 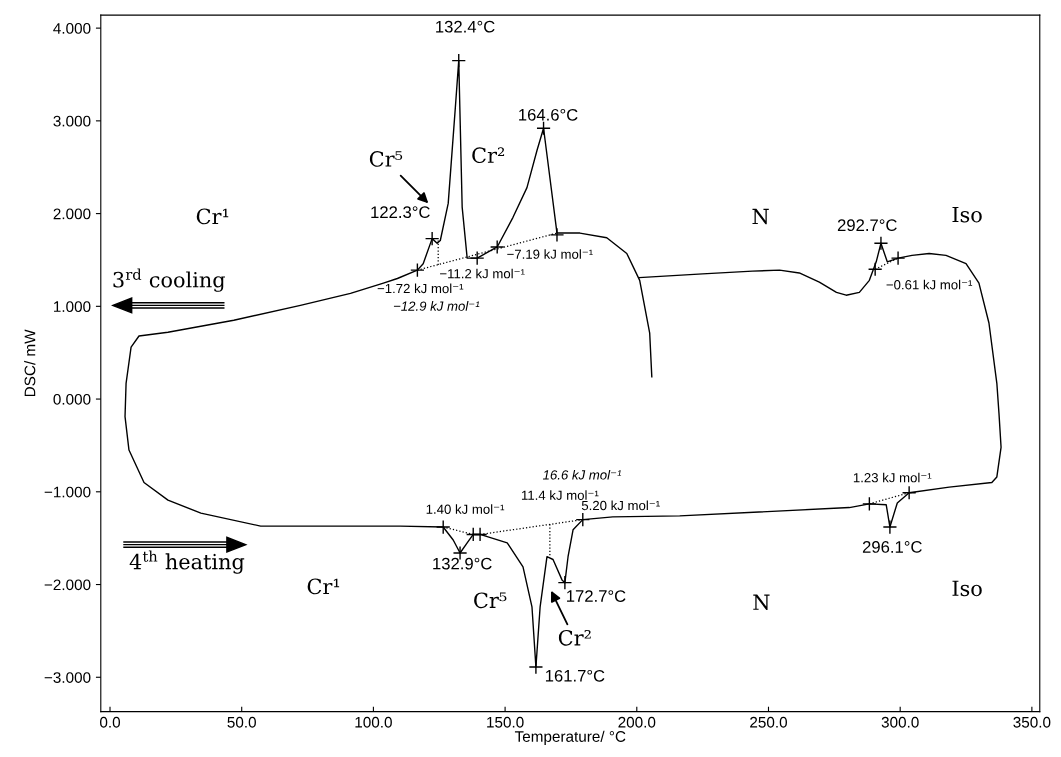 What do you see at coordinates (67, 585) in the screenshot?
I see `y-tick-label: −2.000` at bounding box center [67, 585].